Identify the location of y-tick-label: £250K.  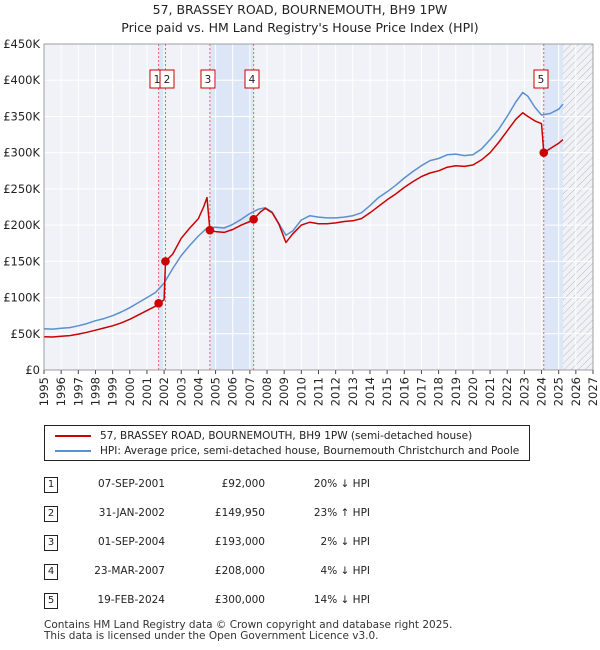
(21, 189).